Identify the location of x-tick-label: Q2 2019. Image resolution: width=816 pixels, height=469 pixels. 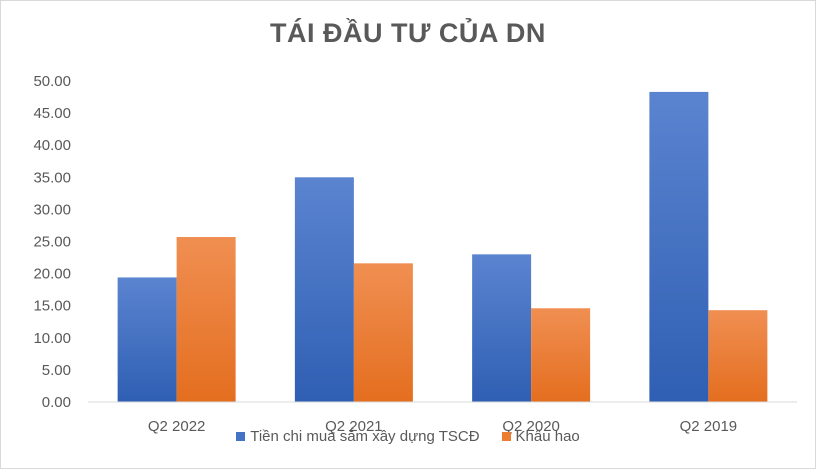
(709, 426).